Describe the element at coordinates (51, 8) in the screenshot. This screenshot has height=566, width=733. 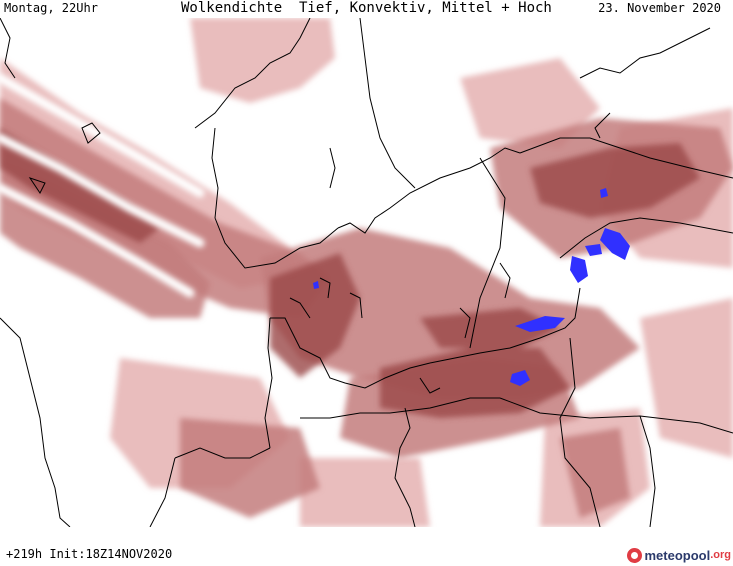
I see `valid-time-label: Montag, 22Uhr` at that location.